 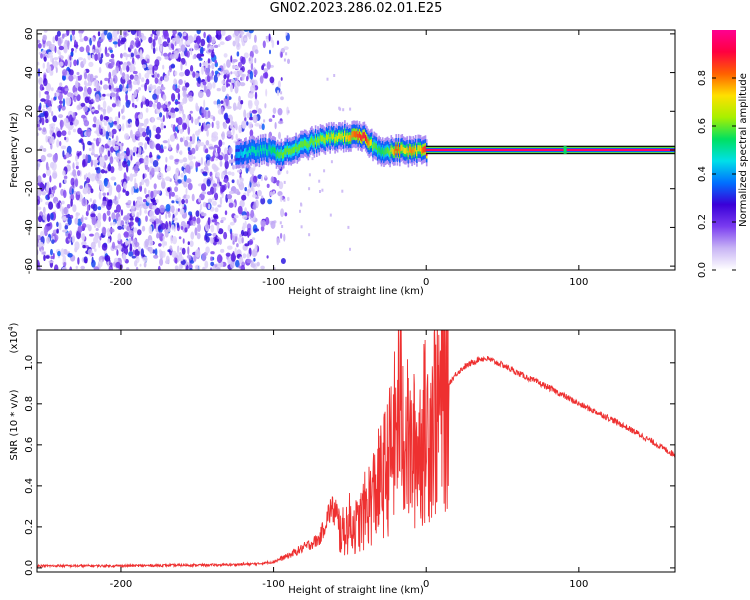 I want to click on x-tick-label: -200, so click(x=121, y=584).